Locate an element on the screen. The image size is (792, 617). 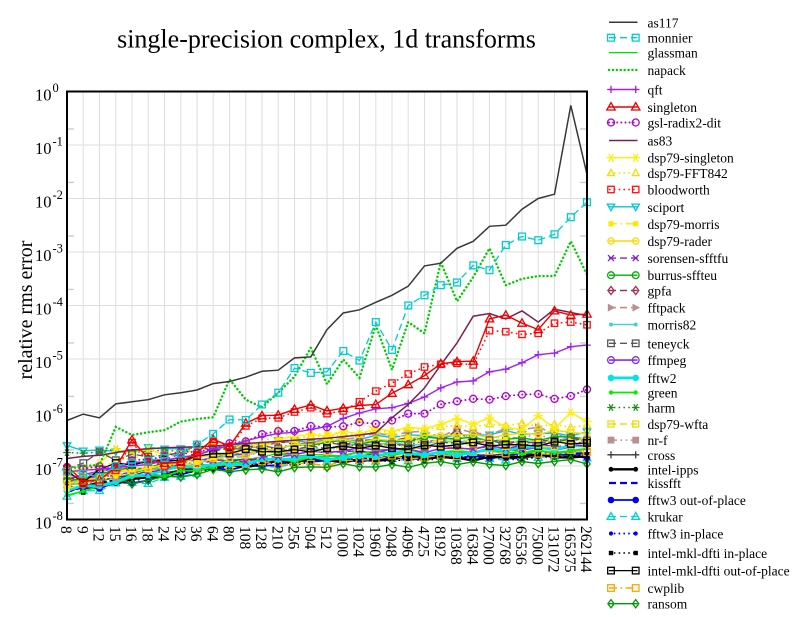
svg-text: 80 is located at coordinates (228, 534).